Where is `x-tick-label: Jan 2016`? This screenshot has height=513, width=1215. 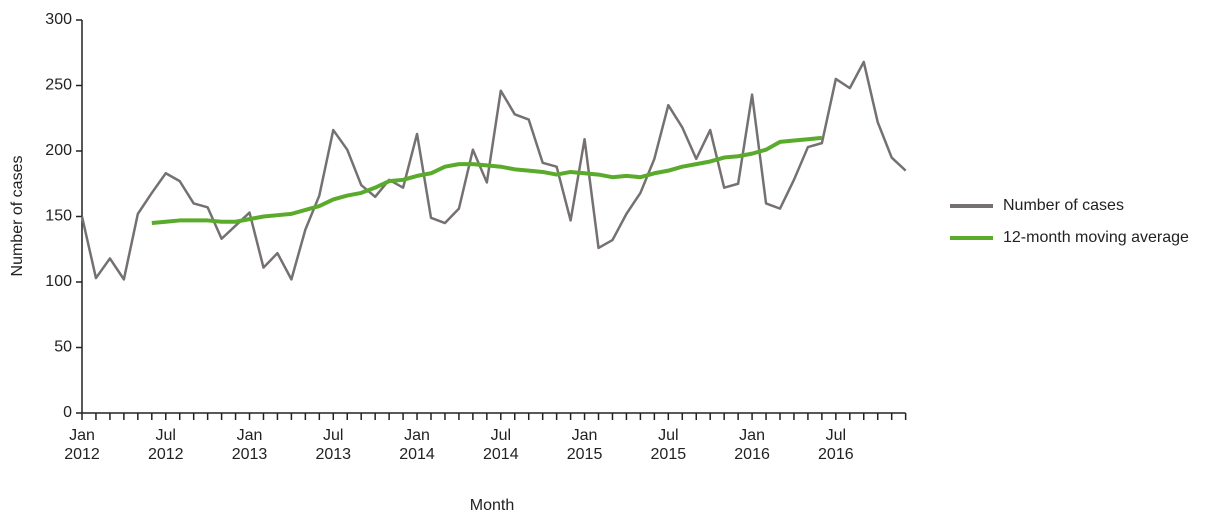 x-tick-label: Jan 2016 is located at coordinates (752, 445).